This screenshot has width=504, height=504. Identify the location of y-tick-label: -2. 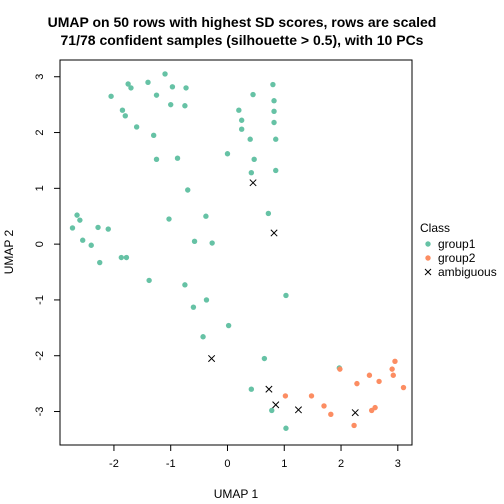
(40, 356).